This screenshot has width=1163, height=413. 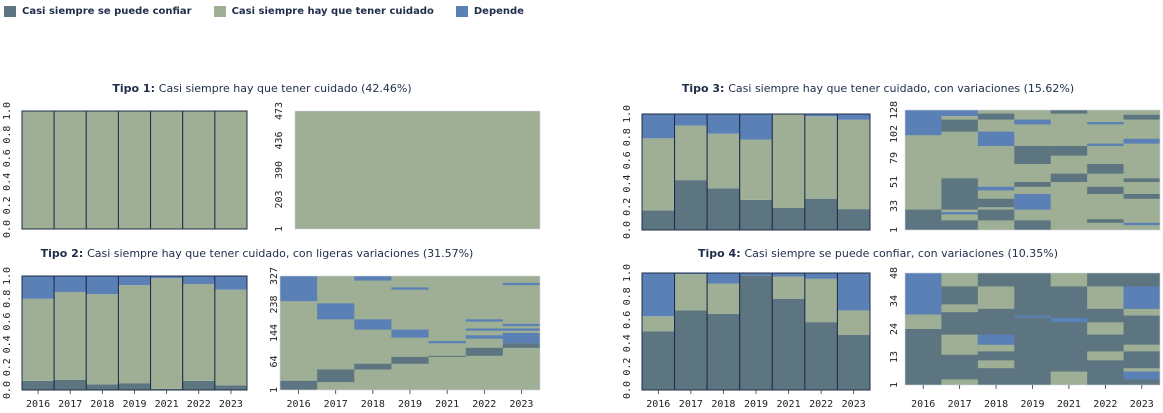 What do you see at coordinates (894, 158) in the screenshot?
I see `sequence-ytick-label: 79` at bounding box center [894, 158].